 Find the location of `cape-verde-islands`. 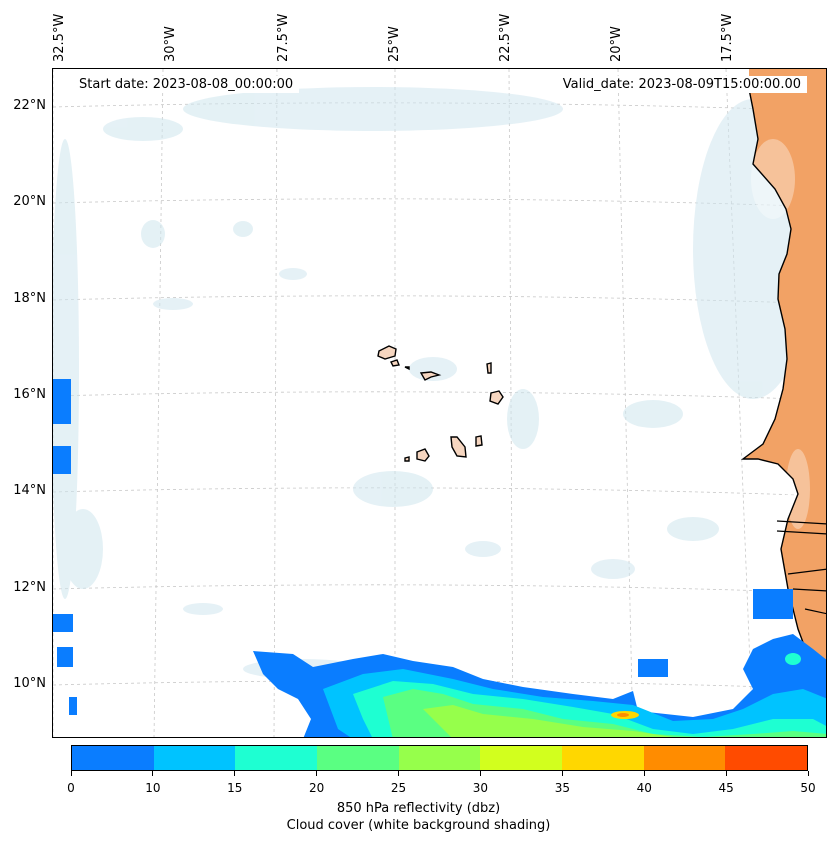

cape-verde-islands is located at coordinates (440, 403).